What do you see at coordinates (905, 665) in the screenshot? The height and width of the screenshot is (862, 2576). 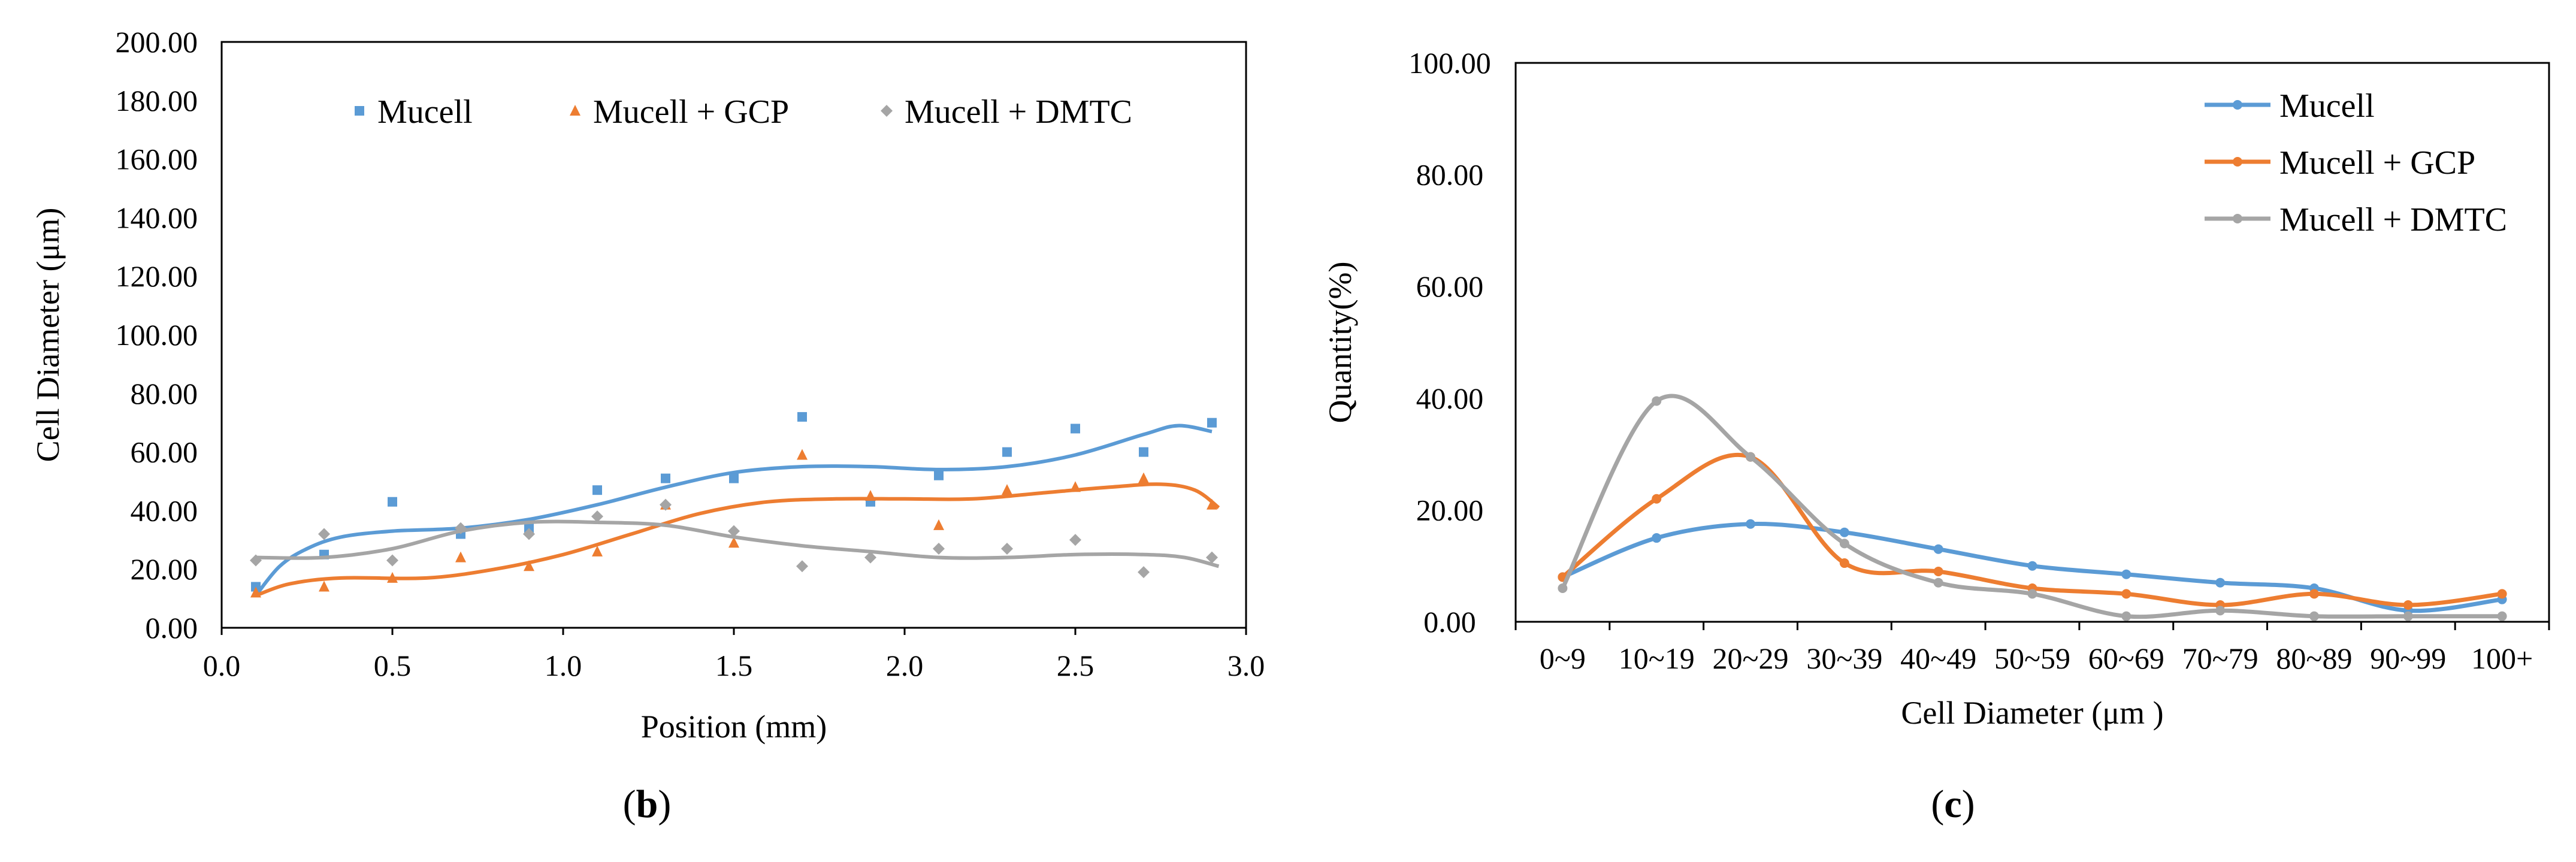 I see `x-tick-label-b: 2.0` at bounding box center [905, 665].